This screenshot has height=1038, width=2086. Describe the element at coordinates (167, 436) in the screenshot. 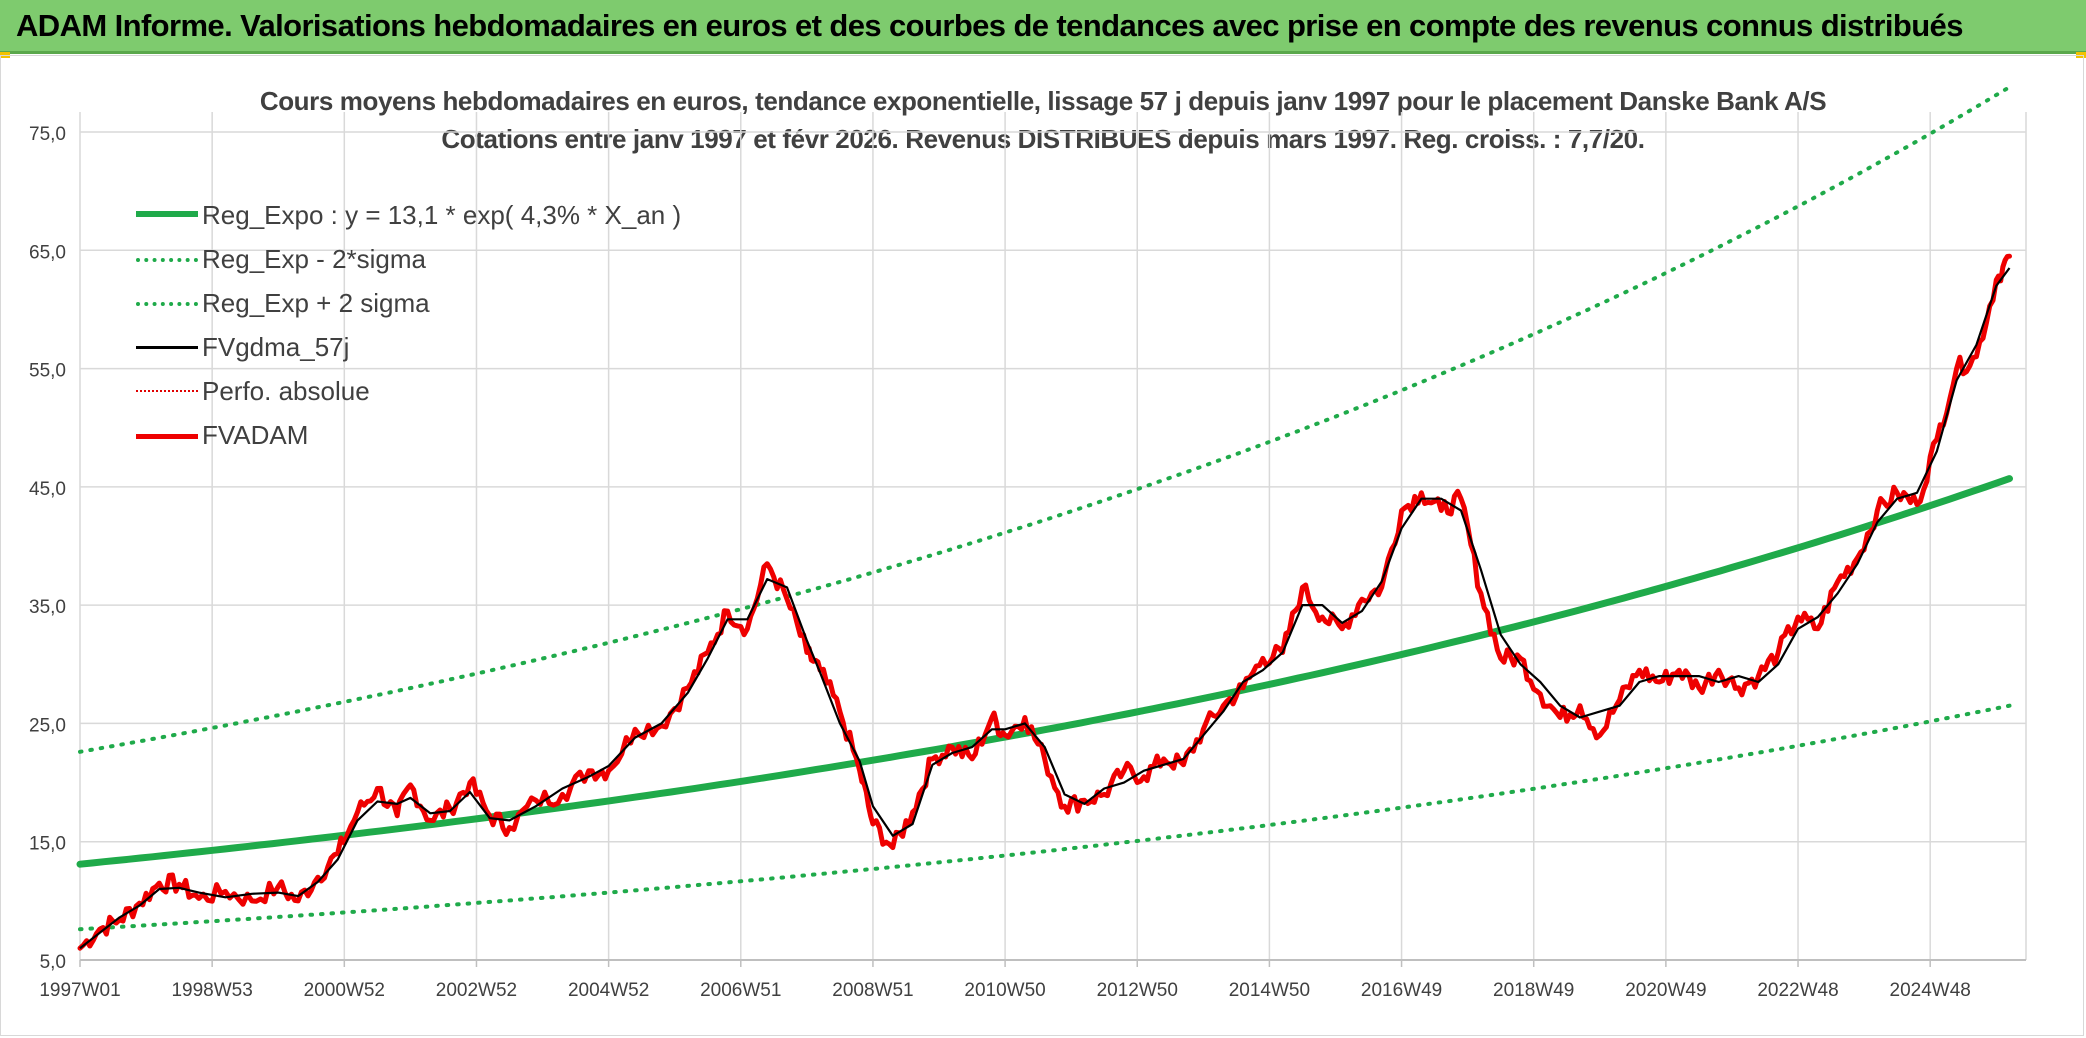

I see `legend-swatch-fvadam` at that location.